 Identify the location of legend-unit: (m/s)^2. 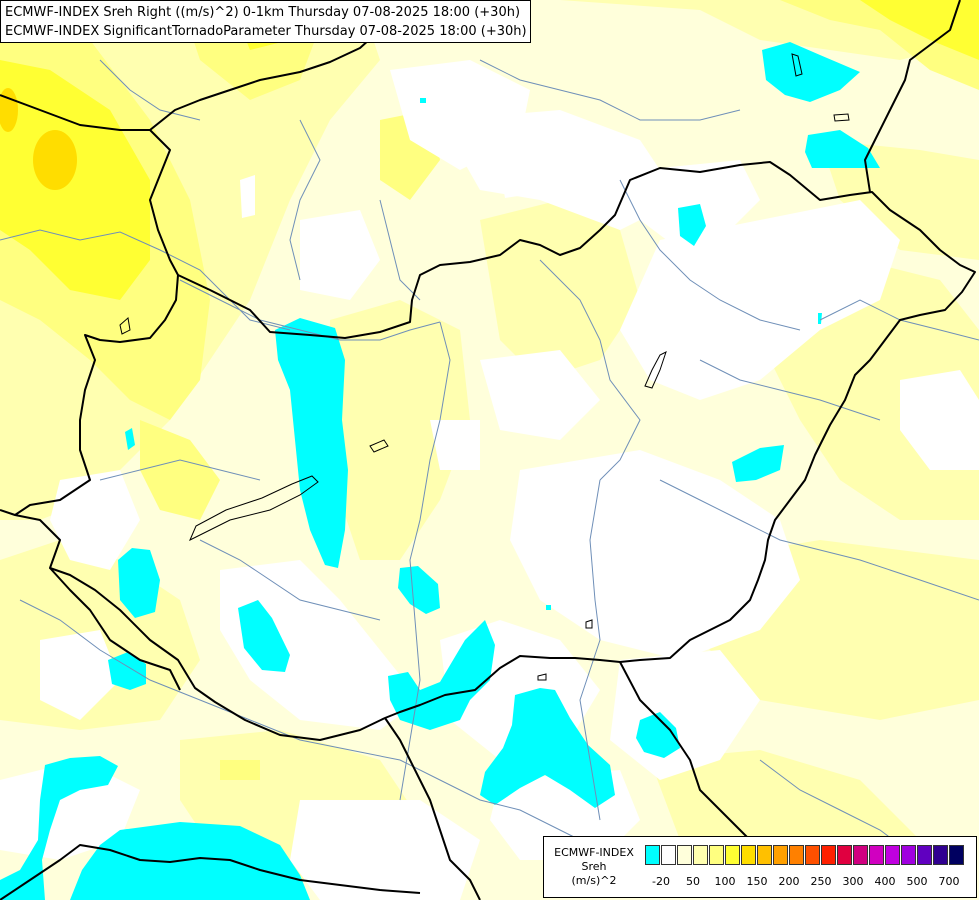
(594, 880).